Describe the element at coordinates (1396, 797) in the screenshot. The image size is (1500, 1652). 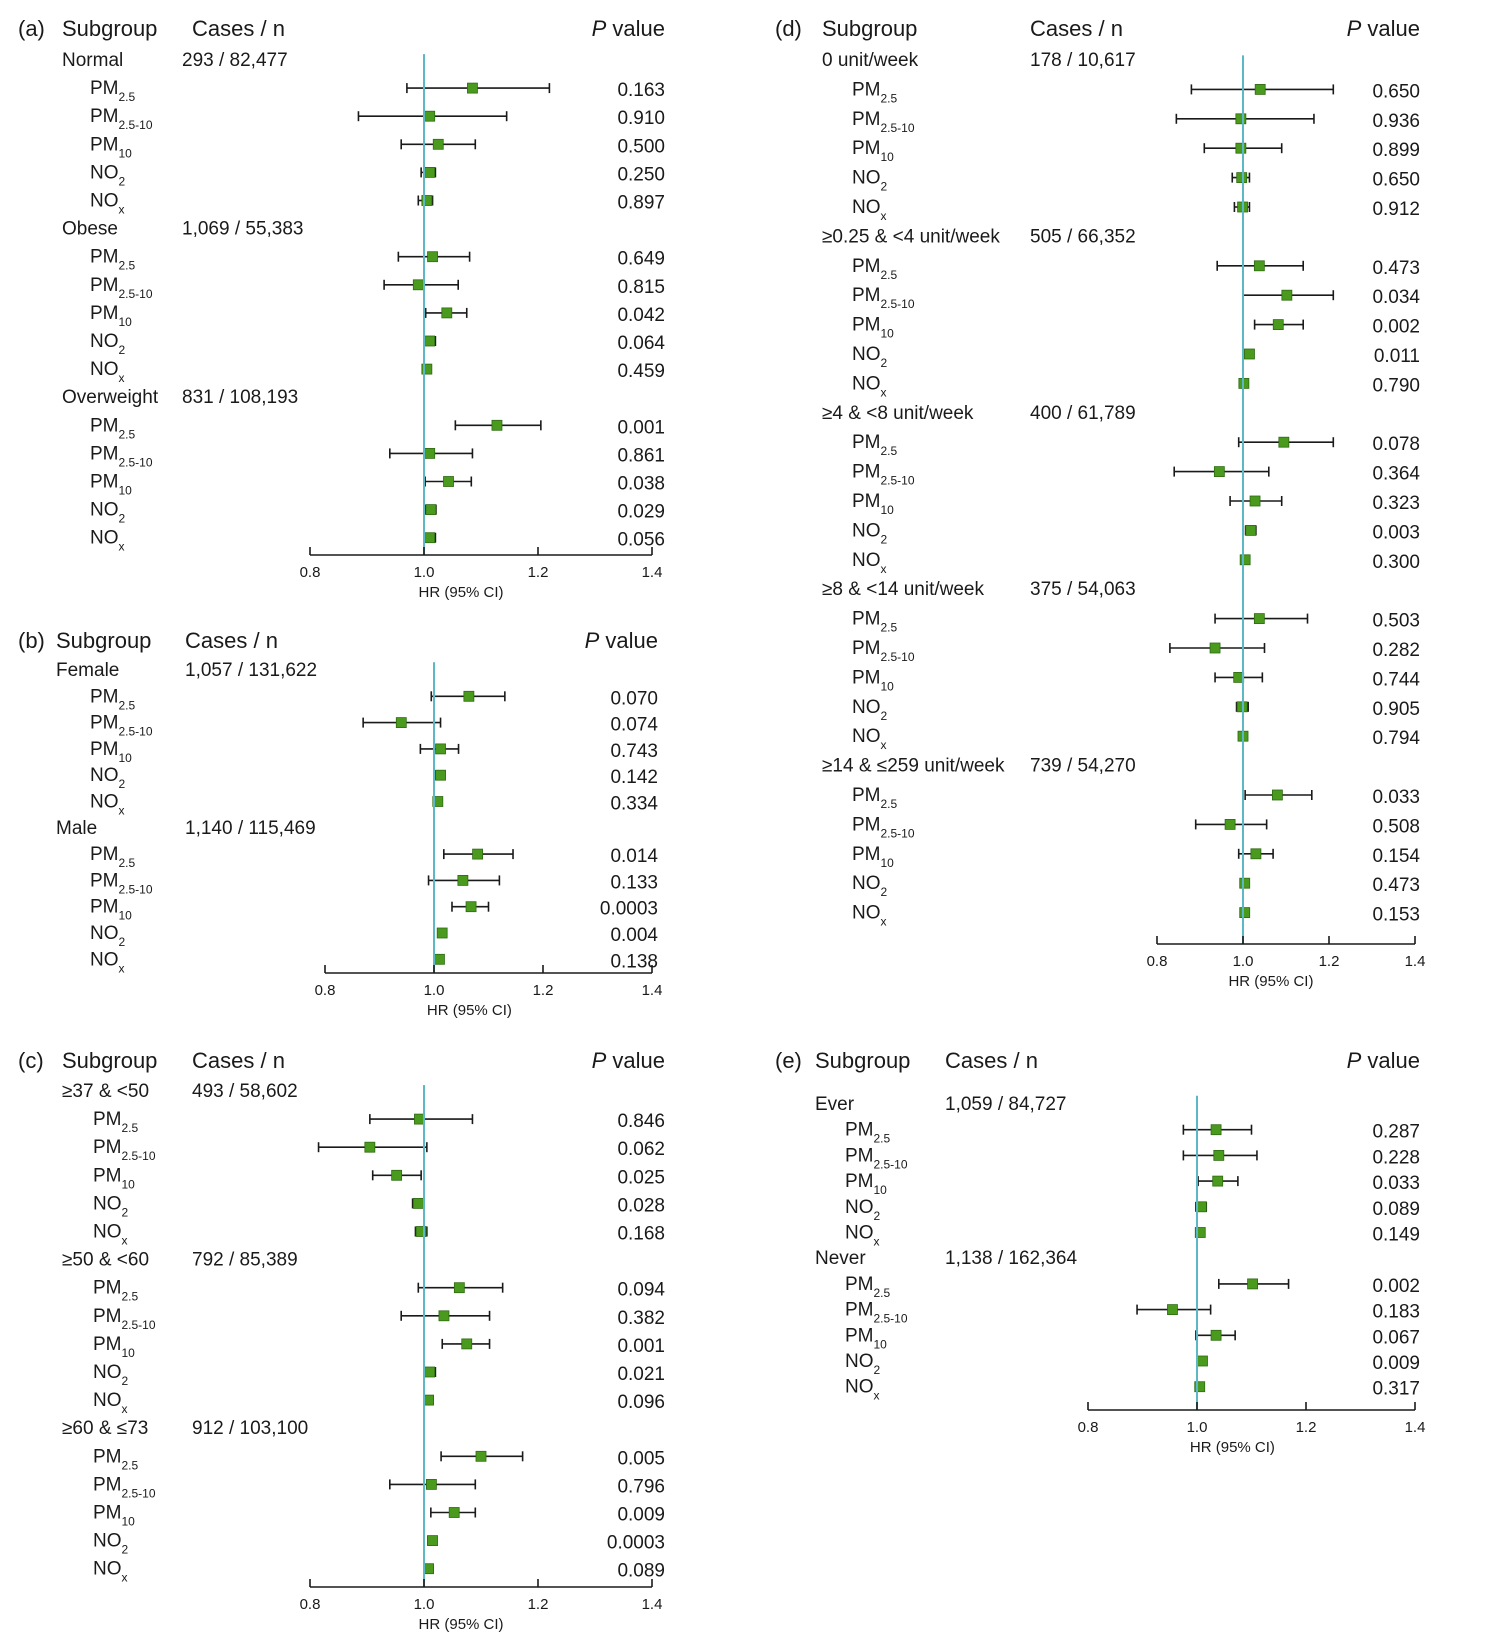
I see `p-value: 0.033` at that location.